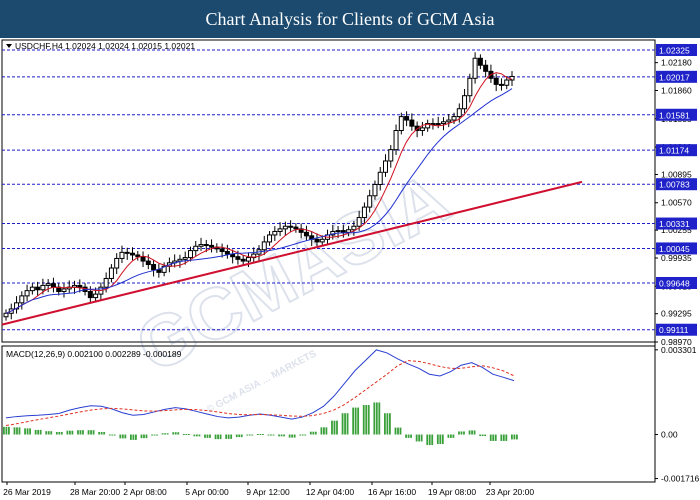 This screenshot has width=700, height=500. What do you see at coordinates (392, 492) in the screenshot?
I see `time-tick-label: 16 Apr 16:00` at bounding box center [392, 492].